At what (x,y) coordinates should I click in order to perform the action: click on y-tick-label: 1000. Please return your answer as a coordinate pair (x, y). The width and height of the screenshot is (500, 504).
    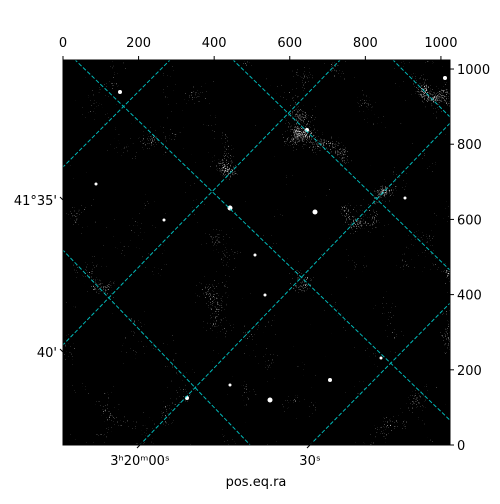
    Looking at the image, I should click on (473, 70).